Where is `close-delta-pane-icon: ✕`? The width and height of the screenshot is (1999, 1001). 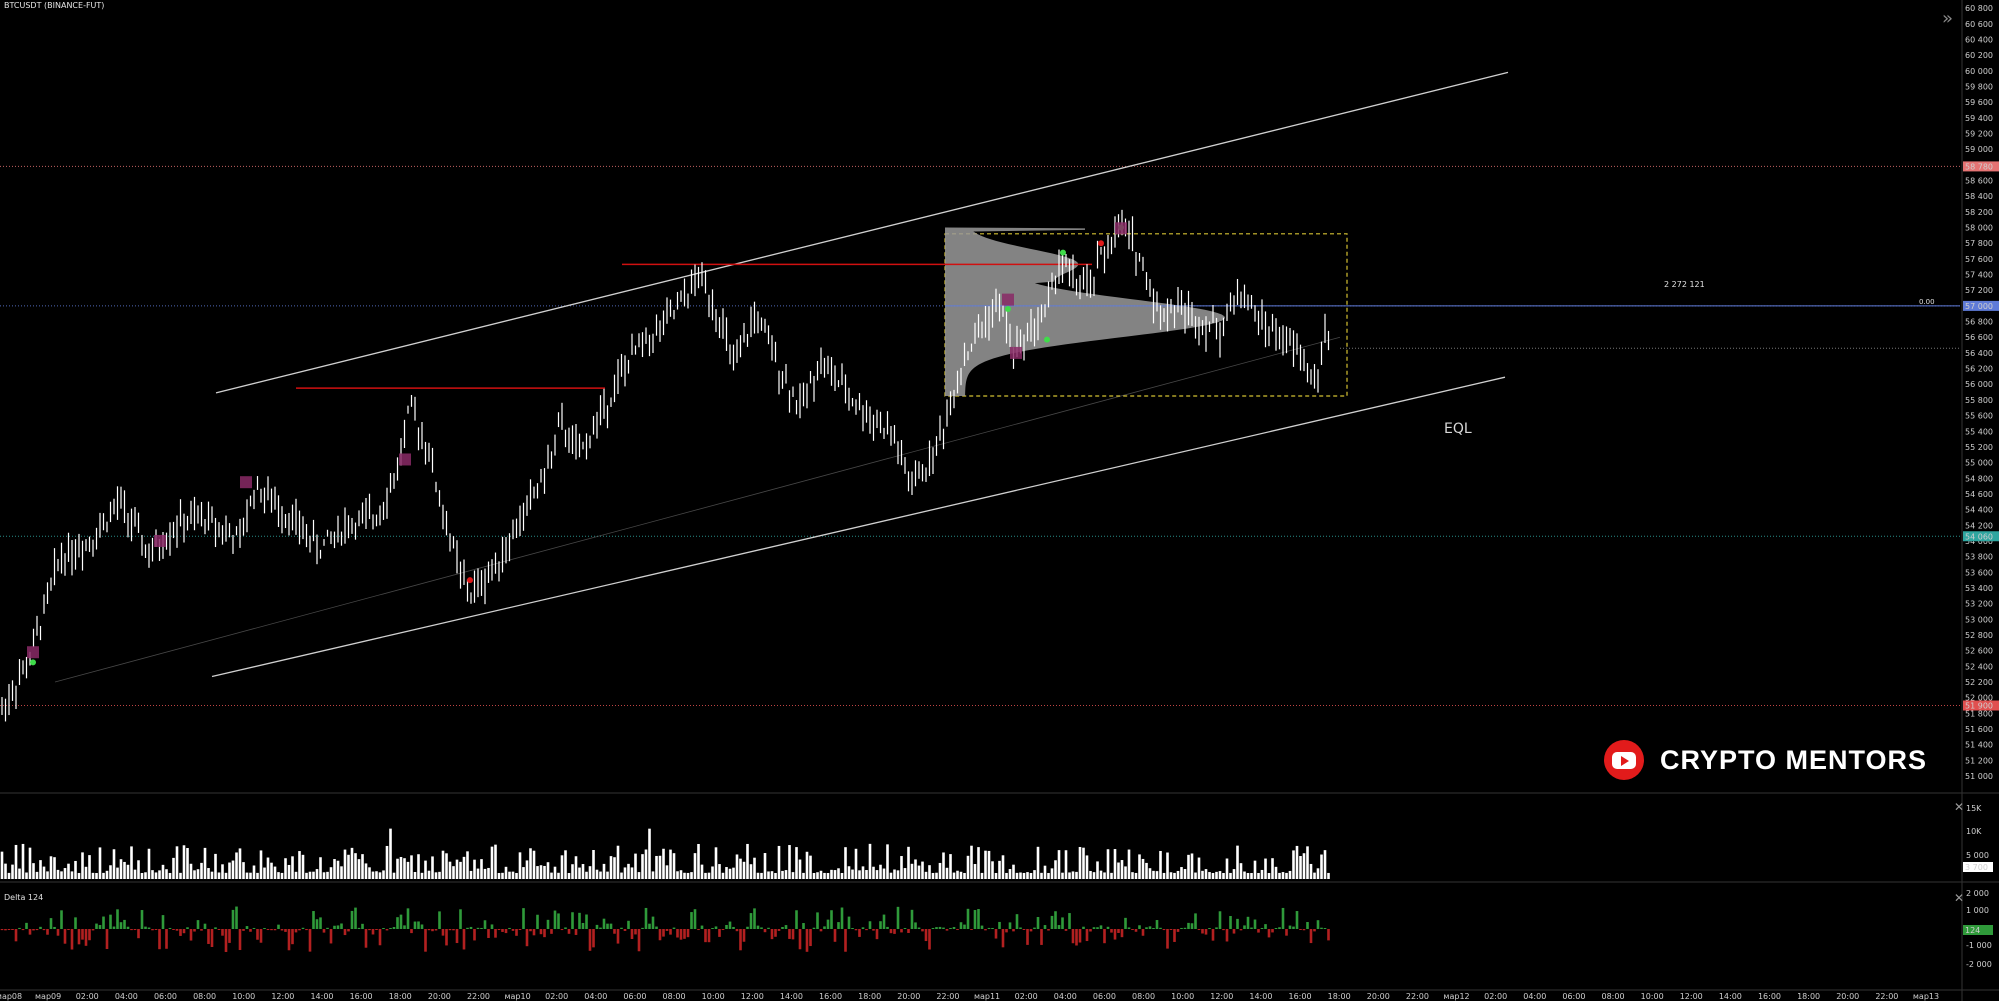 close-delta-pane-icon: ✕ is located at coordinates (1959, 898).